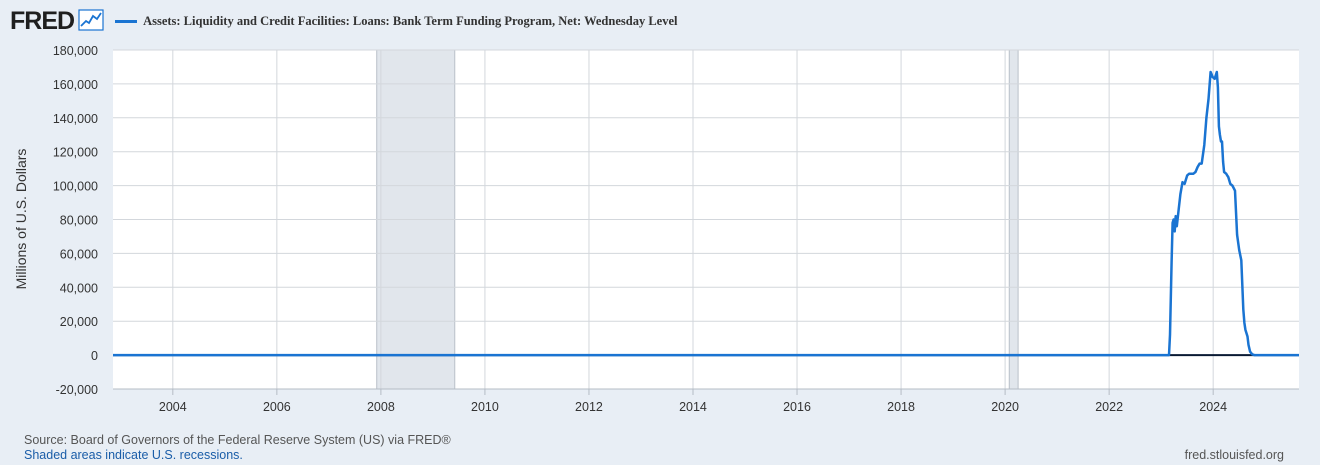 The height and width of the screenshot is (465, 1320). Describe the element at coordinates (94, 356) in the screenshot. I see `y-tick-label: 0` at that location.